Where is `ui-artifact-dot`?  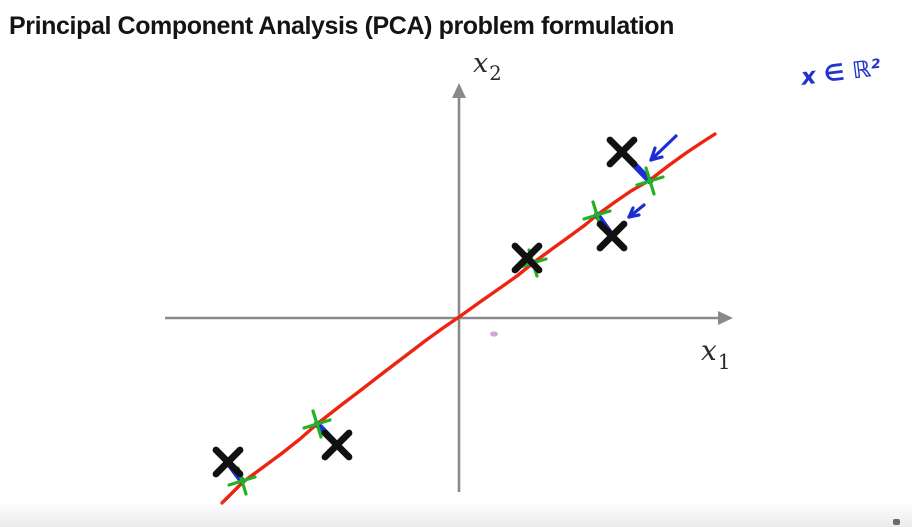 ui-artifact-dot is located at coordinates (896, 522).